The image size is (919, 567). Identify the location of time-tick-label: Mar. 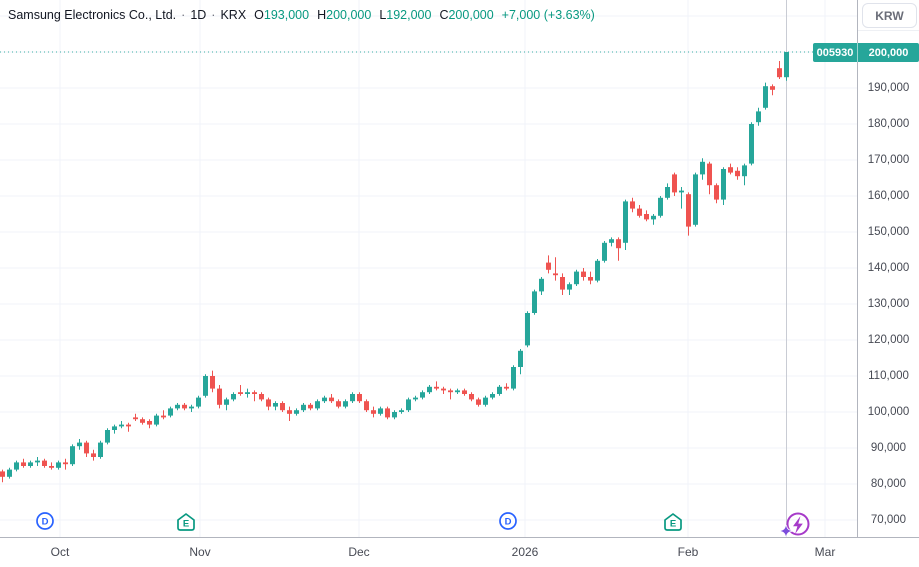
(825, 552).